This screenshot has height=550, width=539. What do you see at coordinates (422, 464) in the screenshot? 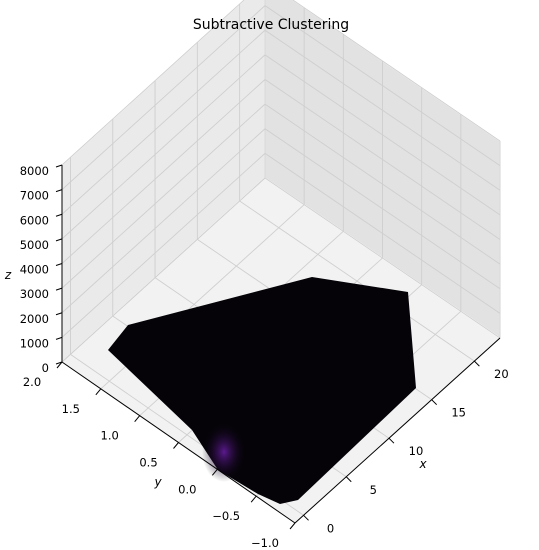
I see `x-axis-label: x` at bounding box center [422, 464].